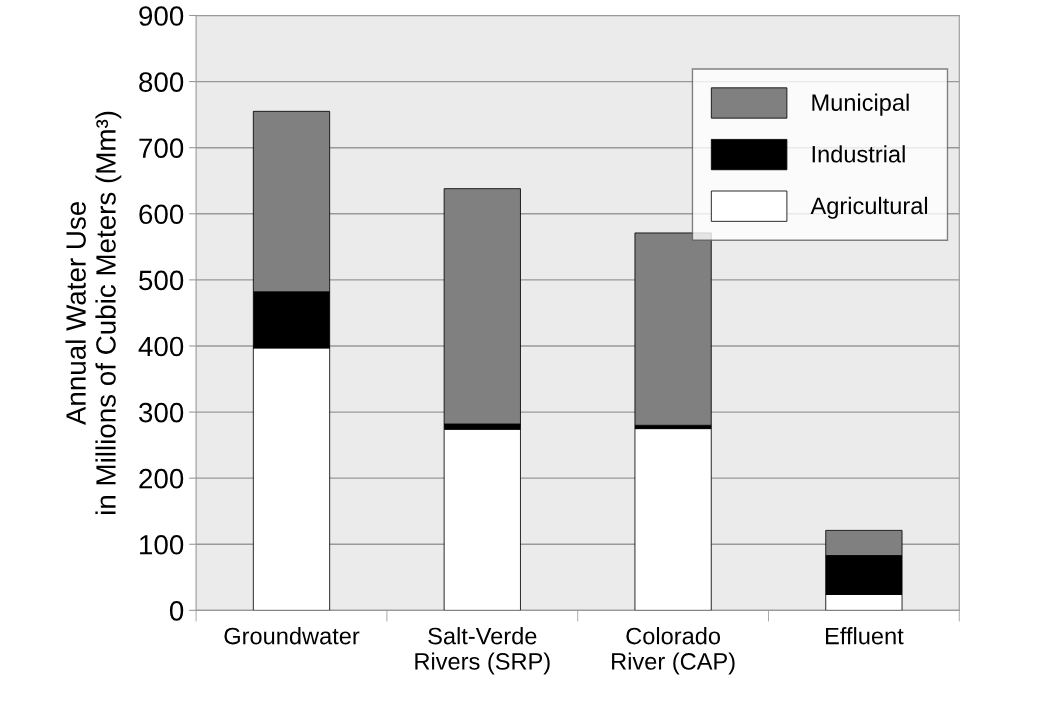  Describe the element at coordinates (161, 82) in the screenshot. I see `y-tick-label: 800` at that location.